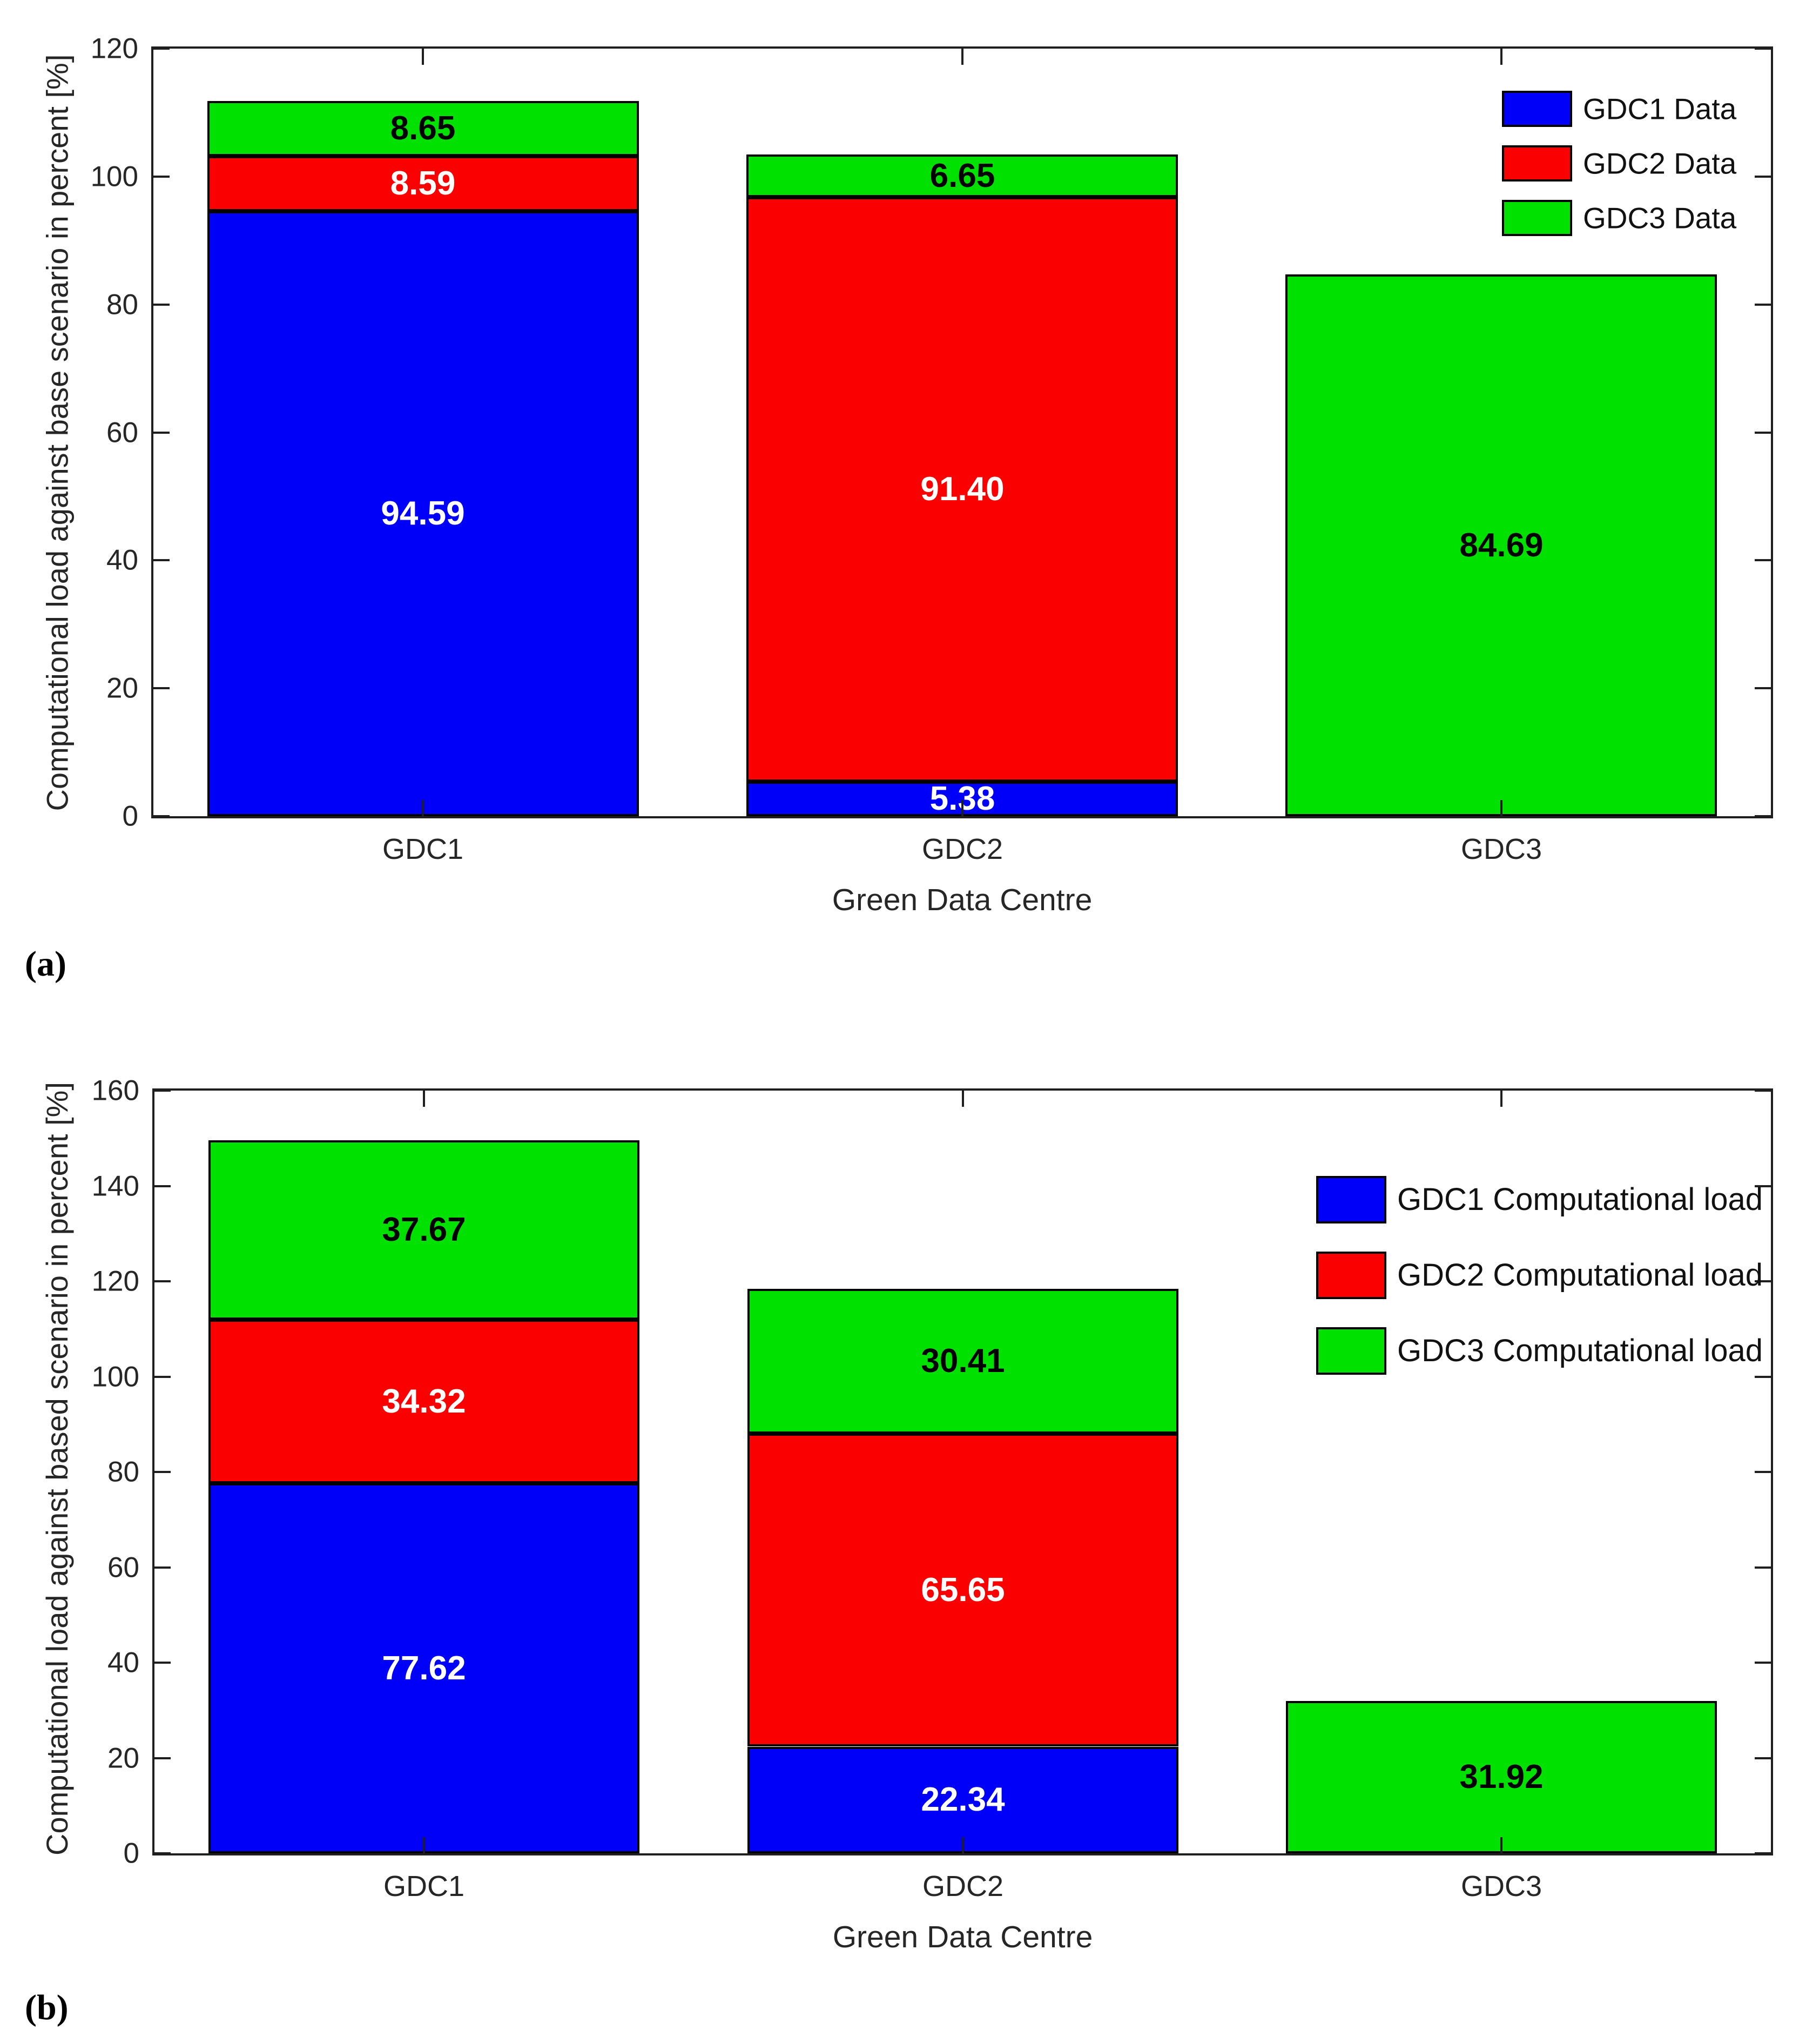 This screenshot has width=1806, height=2044. What do you see at coordinates (123, 1567) in the screenshot?
I see `y-tick-label: 60` at bounding box center [123, 1567].